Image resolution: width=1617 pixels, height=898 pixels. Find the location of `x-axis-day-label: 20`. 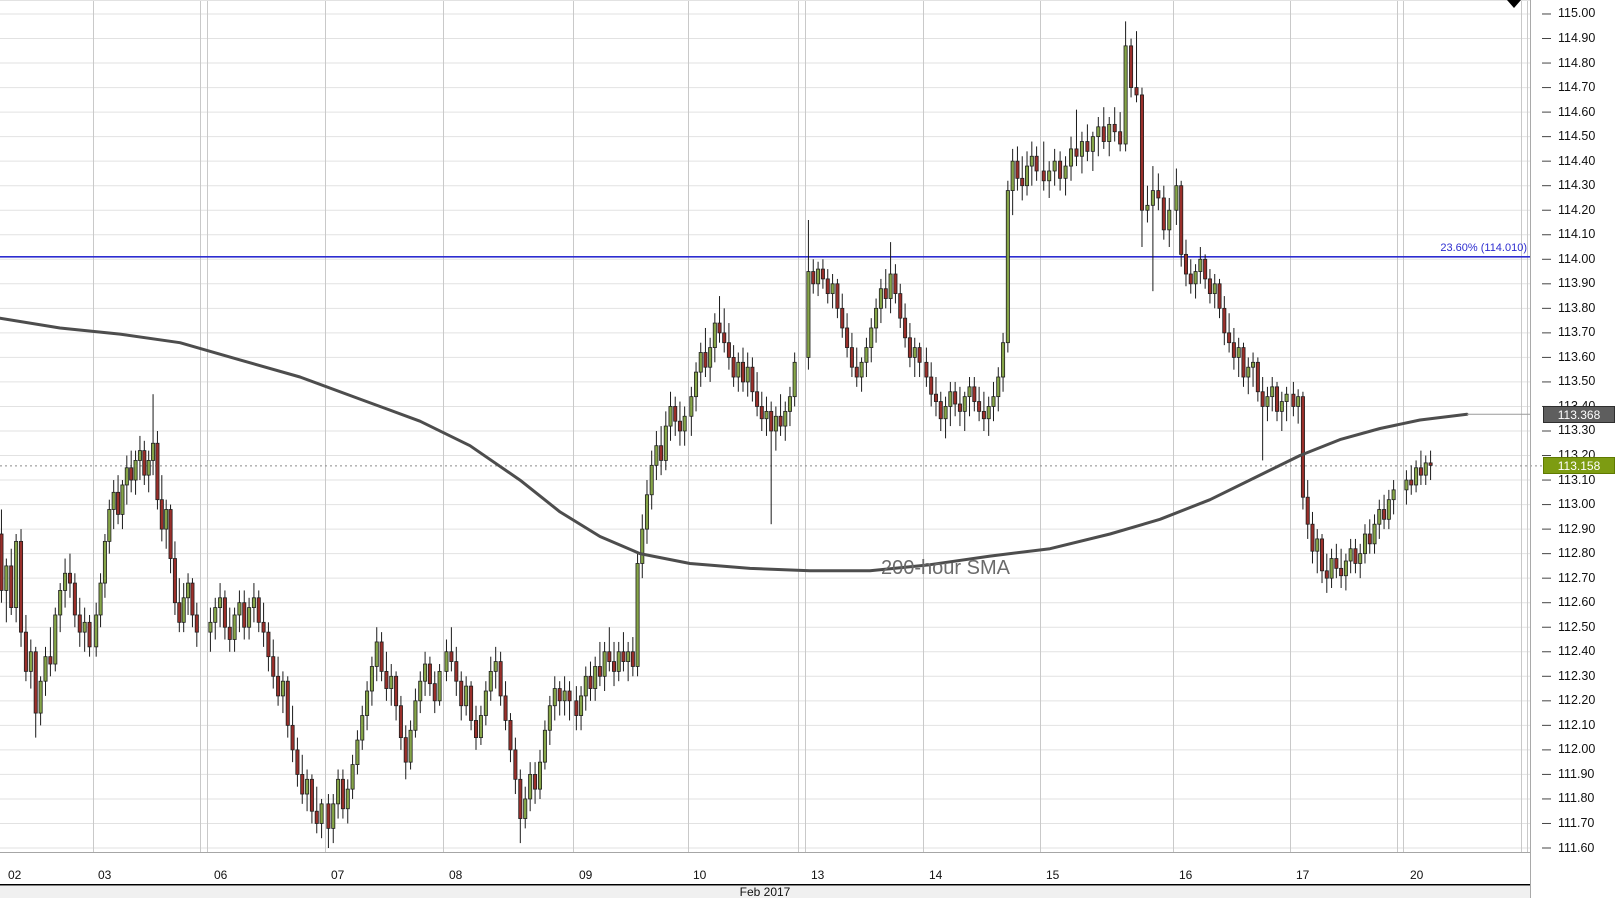

x-axis-day-label: 20 is located at coordinates (1417, 875).